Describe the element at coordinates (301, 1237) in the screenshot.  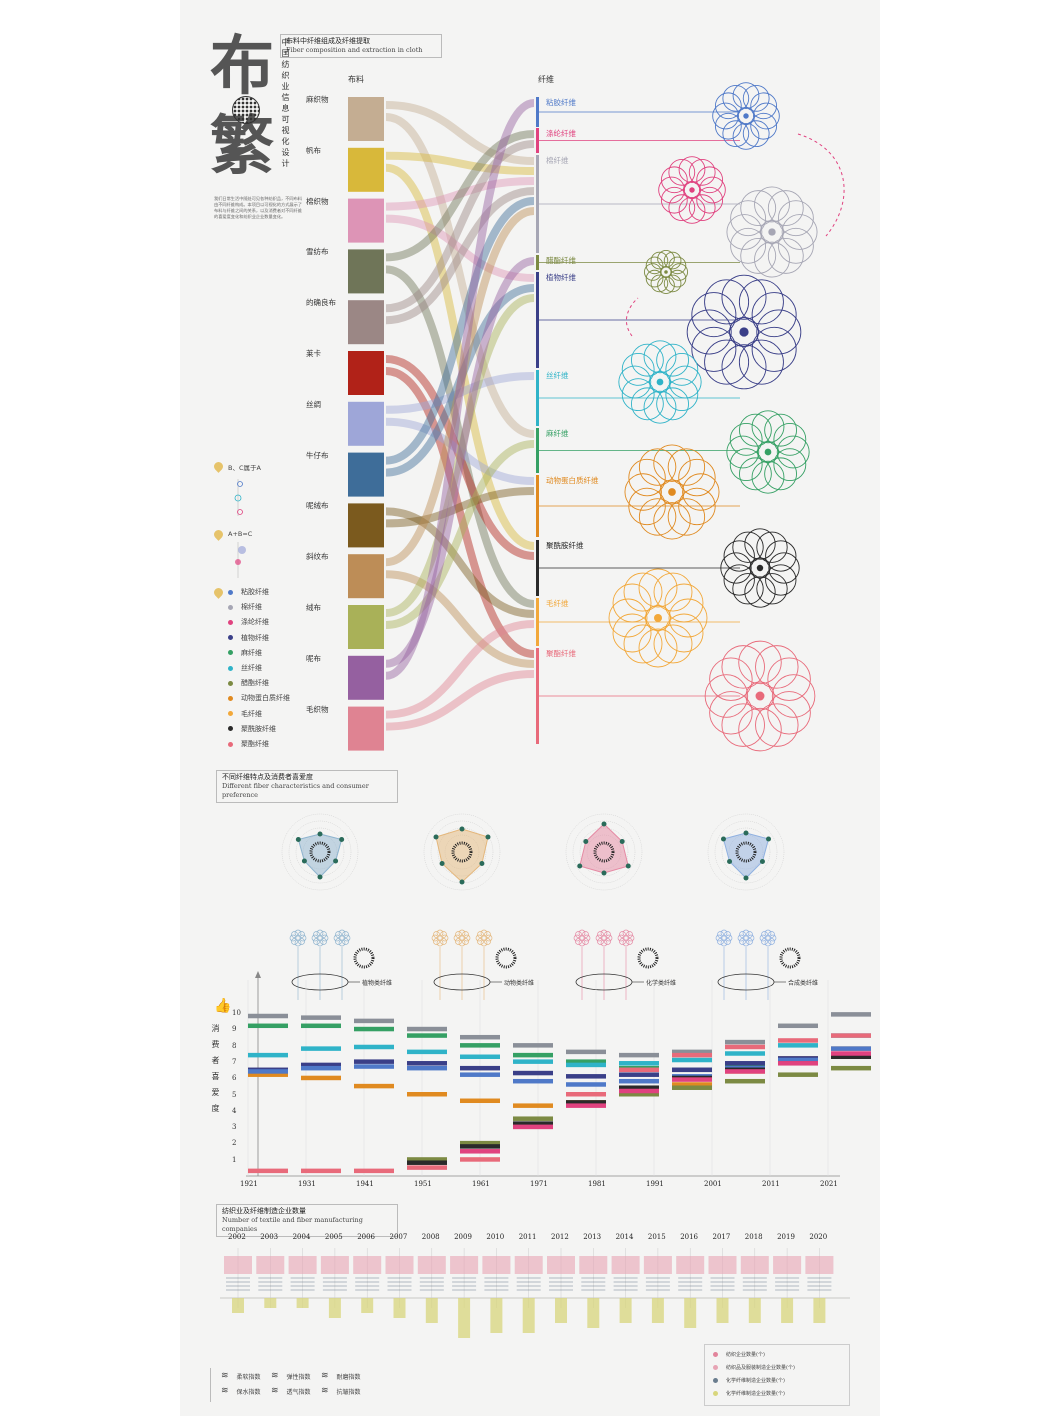
I see `year-label: 2004` at that location.